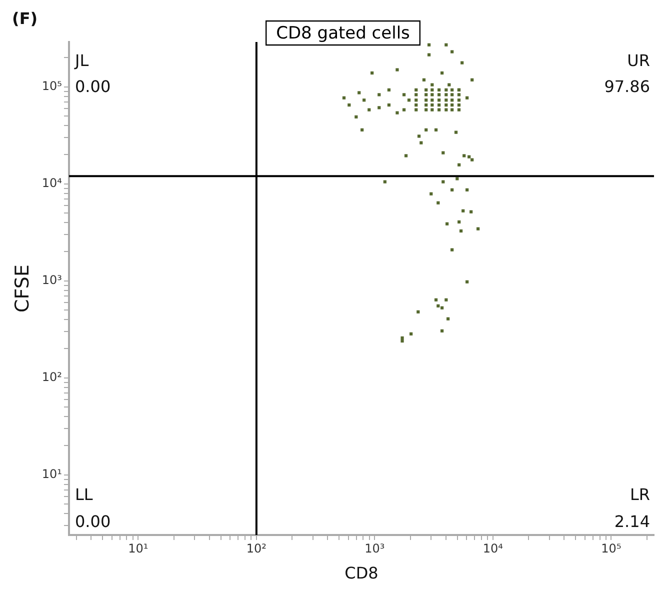  I want to click on annotation: 2.14, so click(632, 522).